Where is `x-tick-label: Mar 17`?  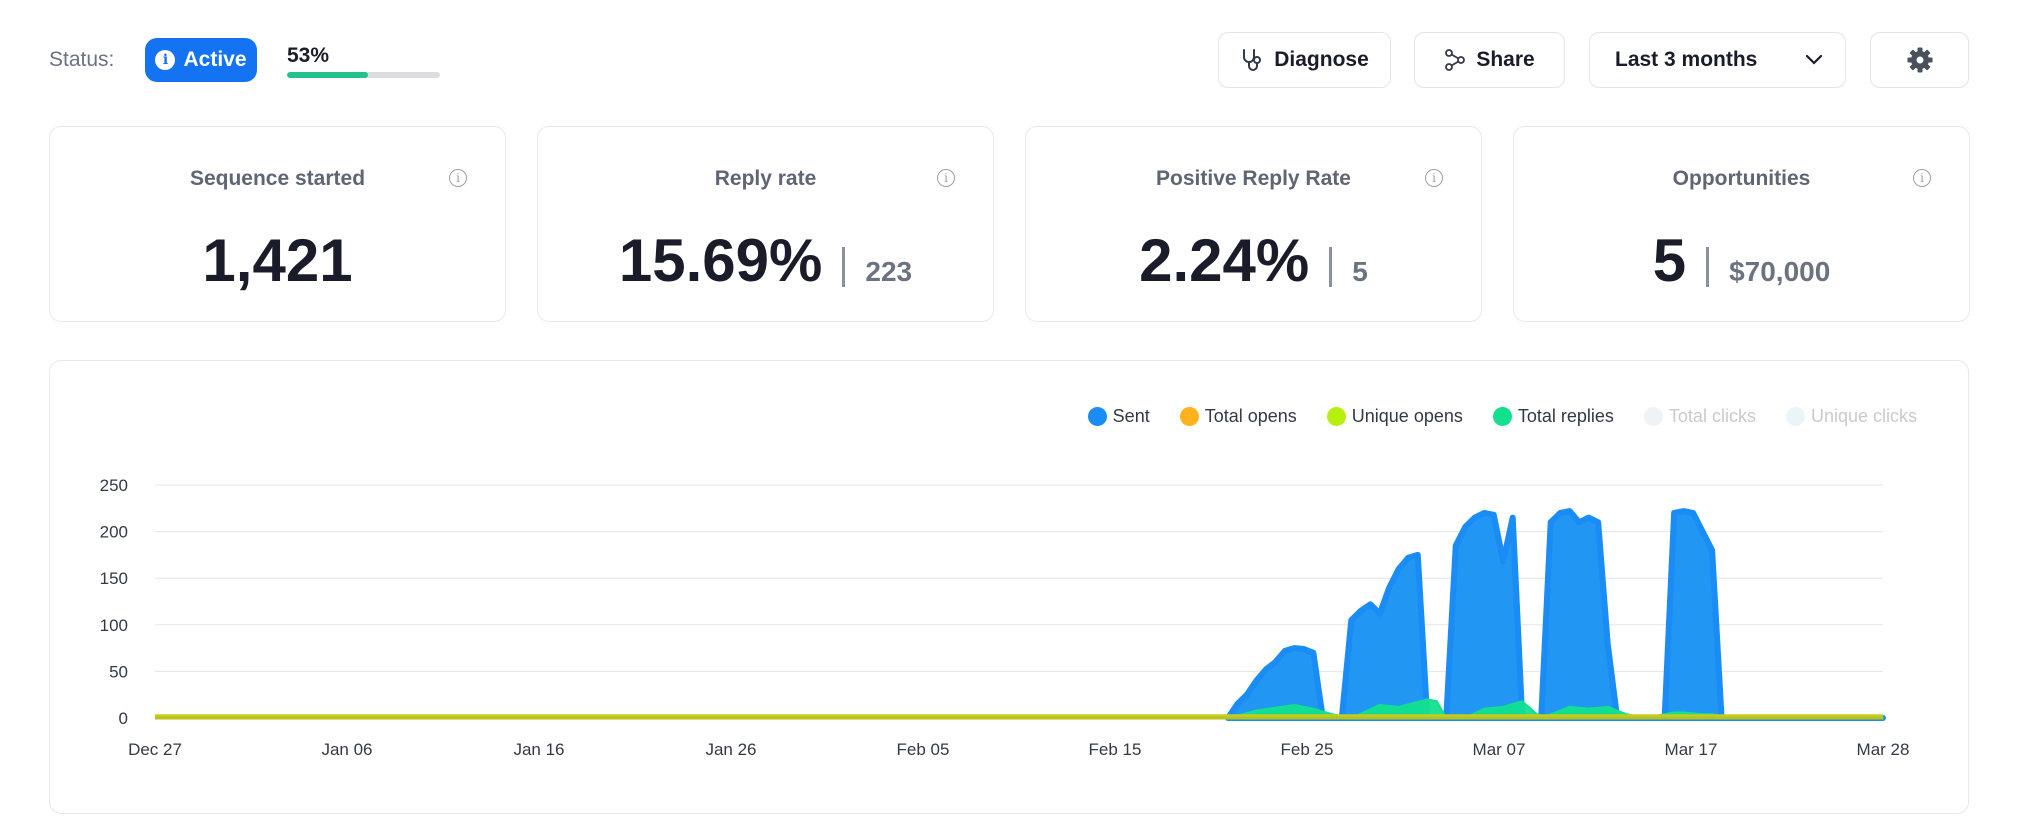 x-tick-label: Mar 17 is located at coordinates (1691, 749).